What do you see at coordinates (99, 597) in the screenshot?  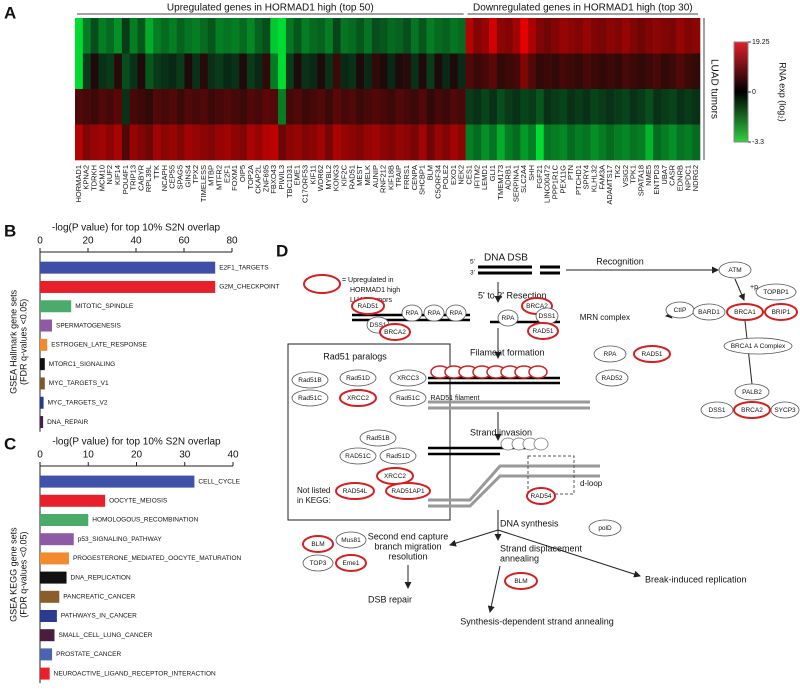 I see `bar-label: PANCREATIC_CANCER` at bounding box center [99, 597].